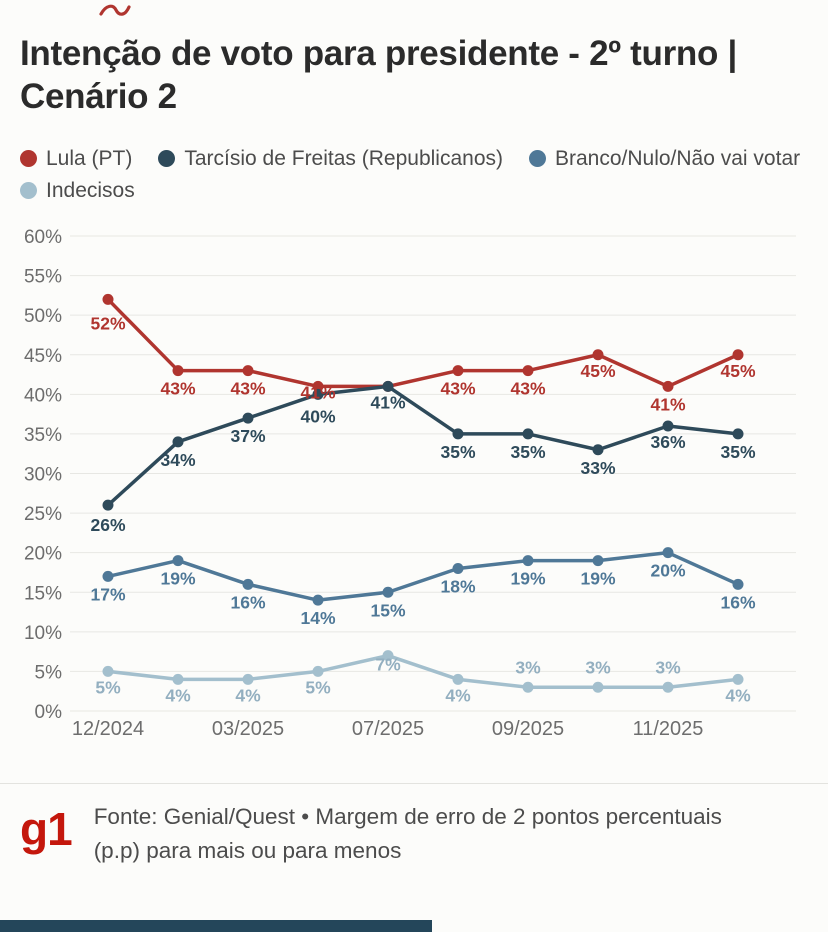 Image resolution: width=828 pixels, height=932 pixels. What do you see at coordinates (108, 729) in the screenshot?
I see `x-axis-label: 12/2024` at bounding box center [108, 729].